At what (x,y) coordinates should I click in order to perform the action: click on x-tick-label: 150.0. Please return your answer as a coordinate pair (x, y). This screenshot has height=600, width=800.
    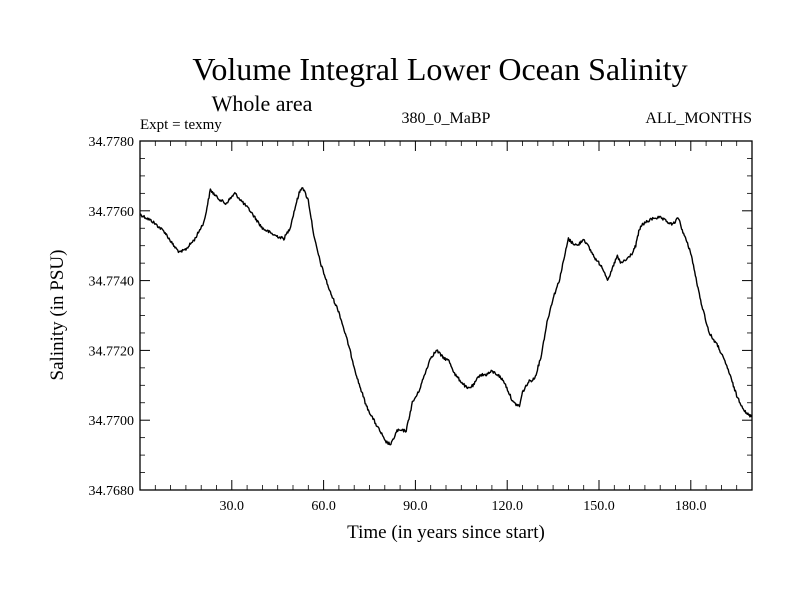
    Looking at the image, I should click on (599, 506).